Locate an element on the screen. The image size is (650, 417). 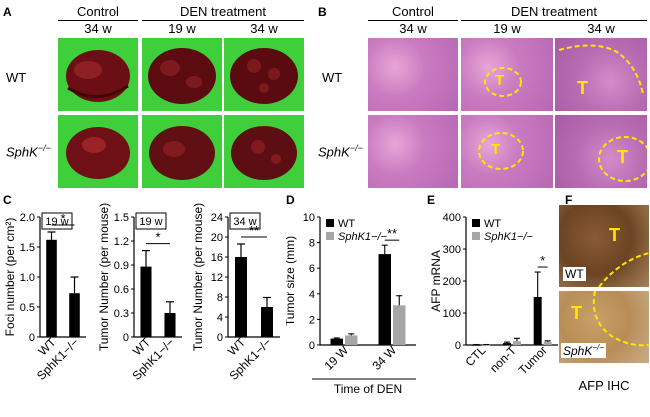
panel-label-d: D is located at coordinates (290, 200).